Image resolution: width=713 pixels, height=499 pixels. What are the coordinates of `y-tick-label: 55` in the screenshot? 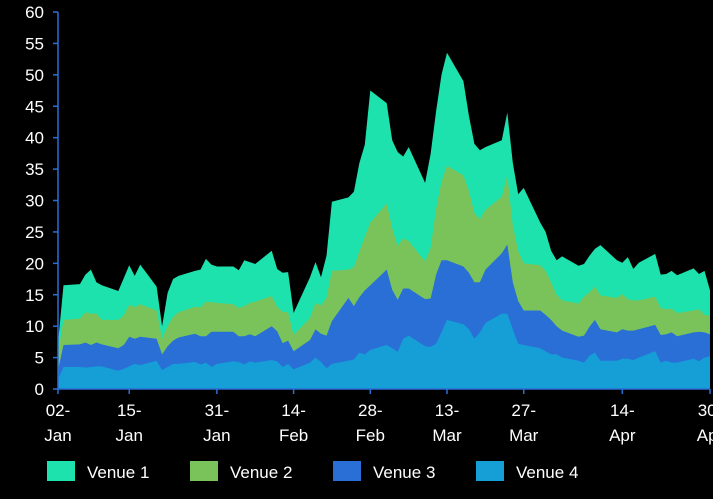 It's located at (34, 43).